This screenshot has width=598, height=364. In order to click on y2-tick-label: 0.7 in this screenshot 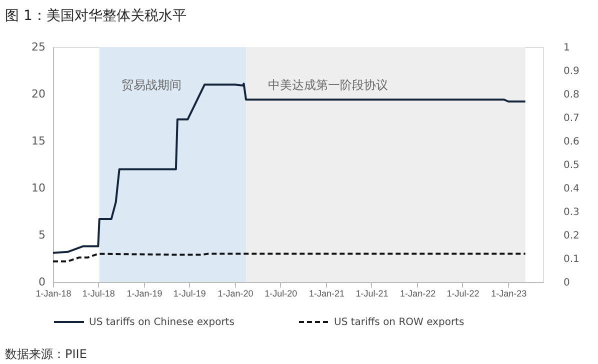, I will do `click(572, 118)`.